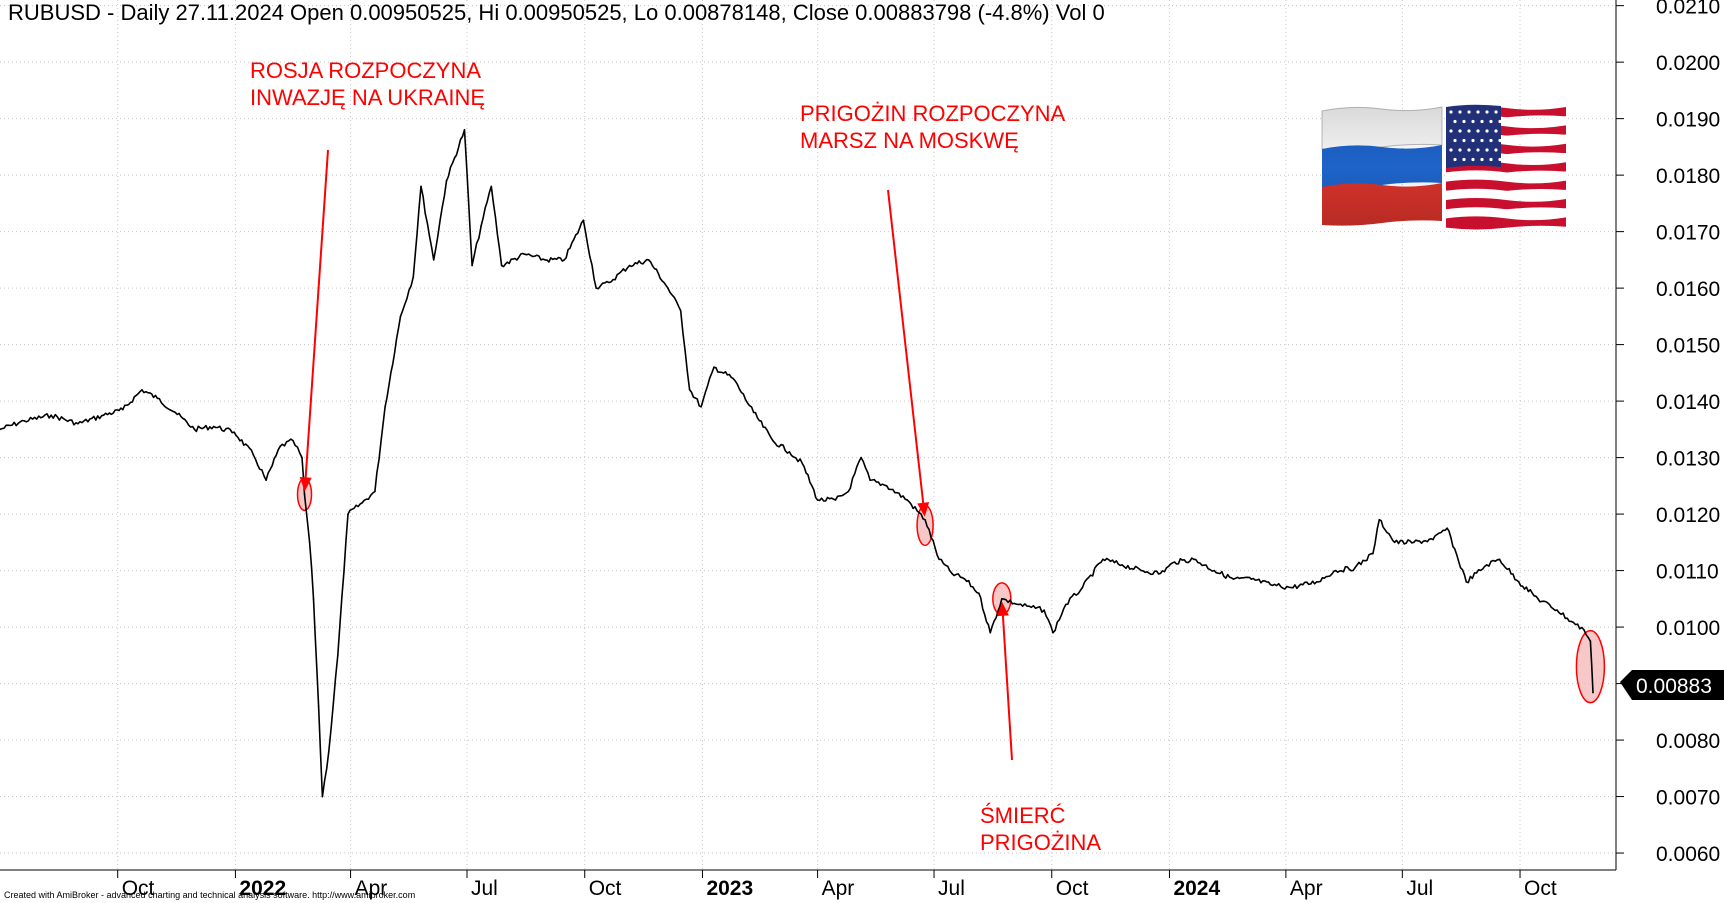 The height and width of the screenshot is (903, 1724). I want to click on x-tick-label: 2024, so click(1196, 888).